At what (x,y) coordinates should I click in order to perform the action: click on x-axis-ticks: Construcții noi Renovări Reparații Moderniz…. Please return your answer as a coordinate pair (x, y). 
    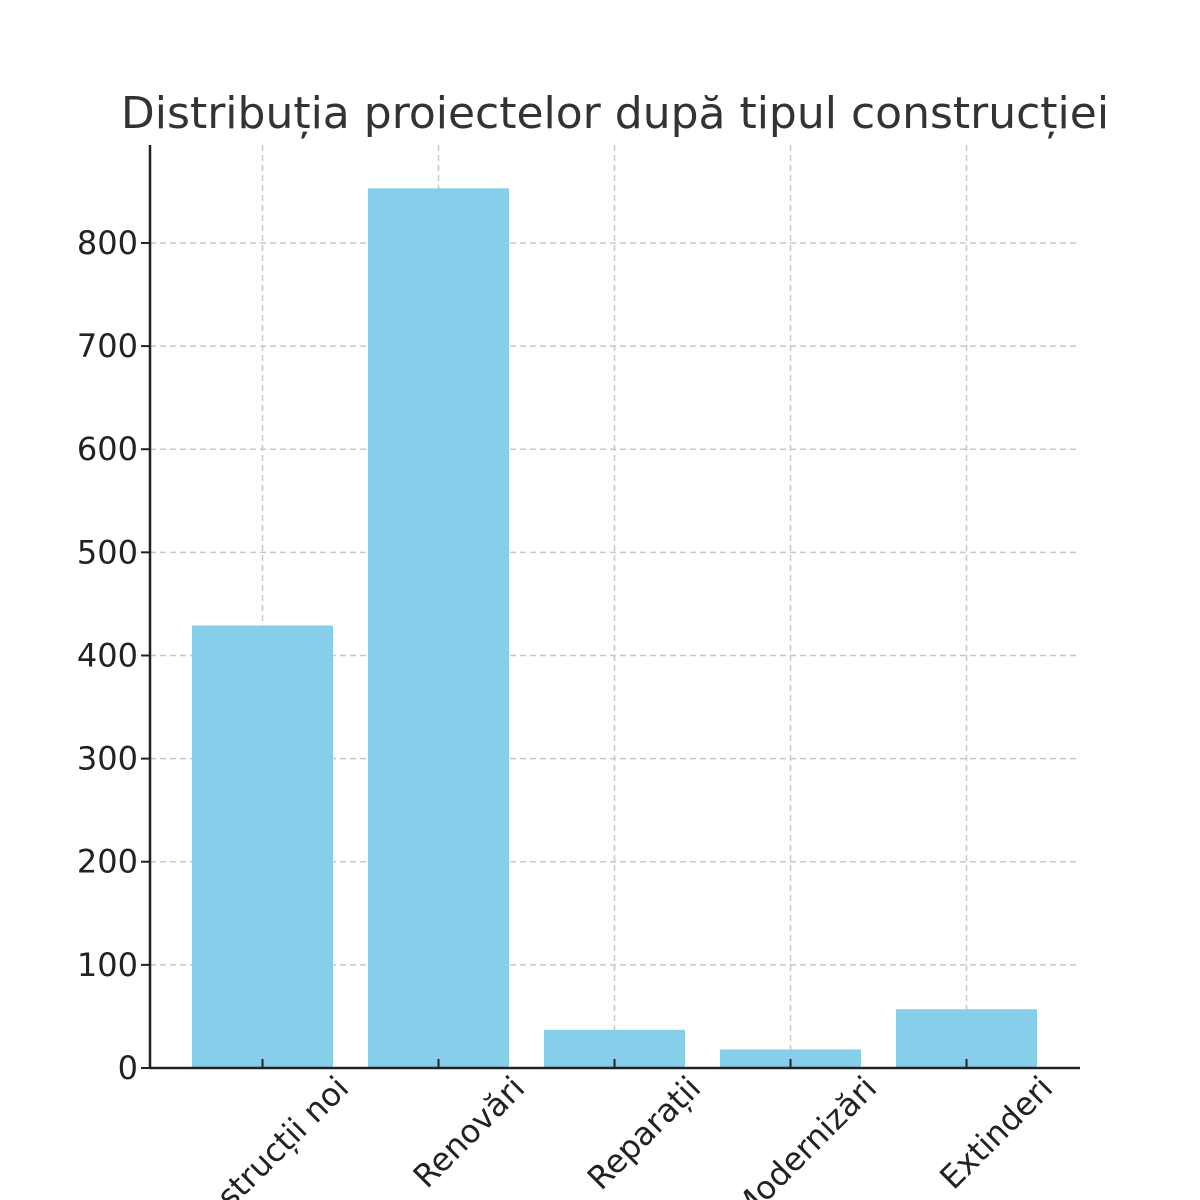
    Looking at the image, I should click on (612, 1129).